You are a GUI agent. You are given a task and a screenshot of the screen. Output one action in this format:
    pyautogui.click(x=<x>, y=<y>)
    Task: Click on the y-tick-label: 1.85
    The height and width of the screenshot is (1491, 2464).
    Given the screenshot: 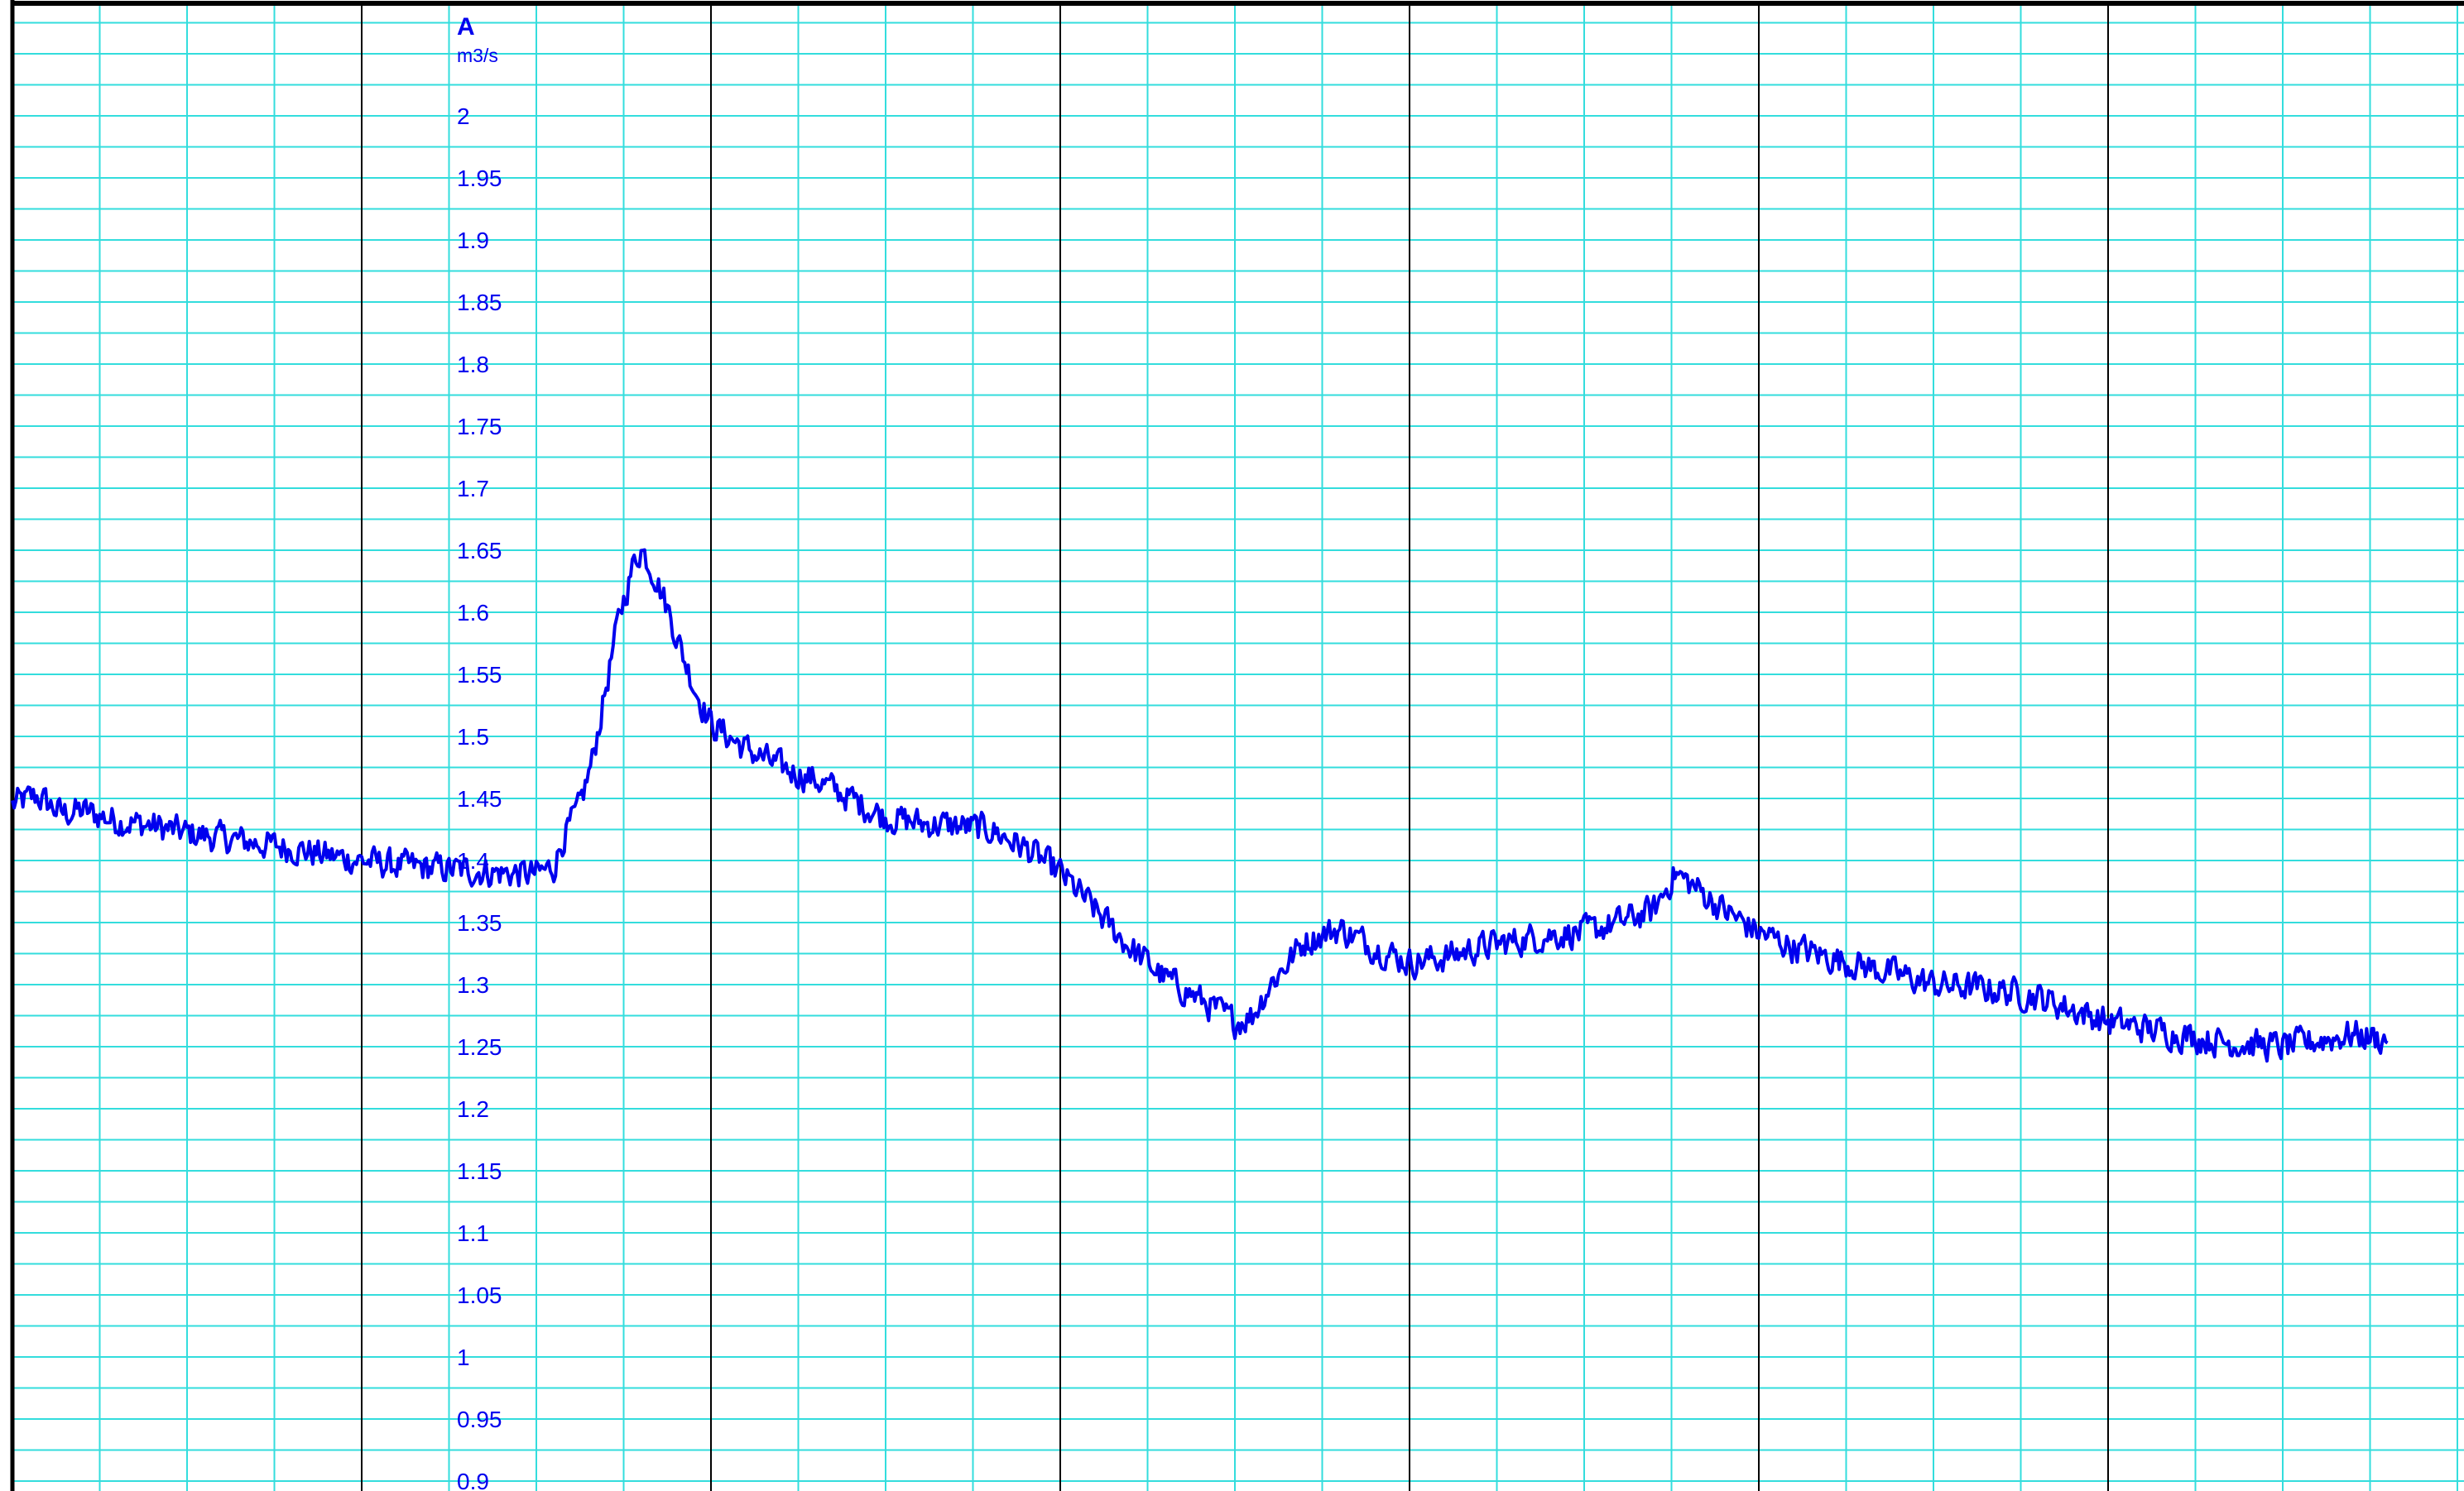 What is the action you would take?
    pyautogui.click(x=479, y=302)
    